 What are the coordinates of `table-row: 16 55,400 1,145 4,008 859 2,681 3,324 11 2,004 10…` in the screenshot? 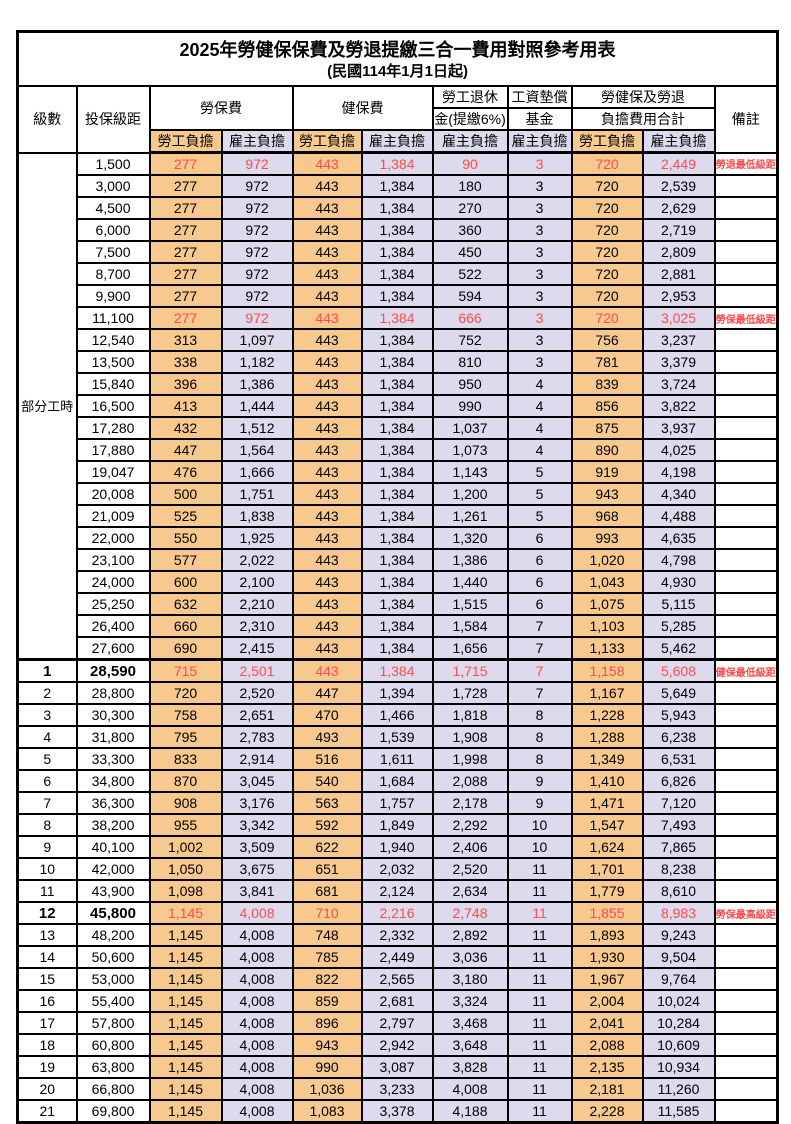 It's located at (397, 1001).